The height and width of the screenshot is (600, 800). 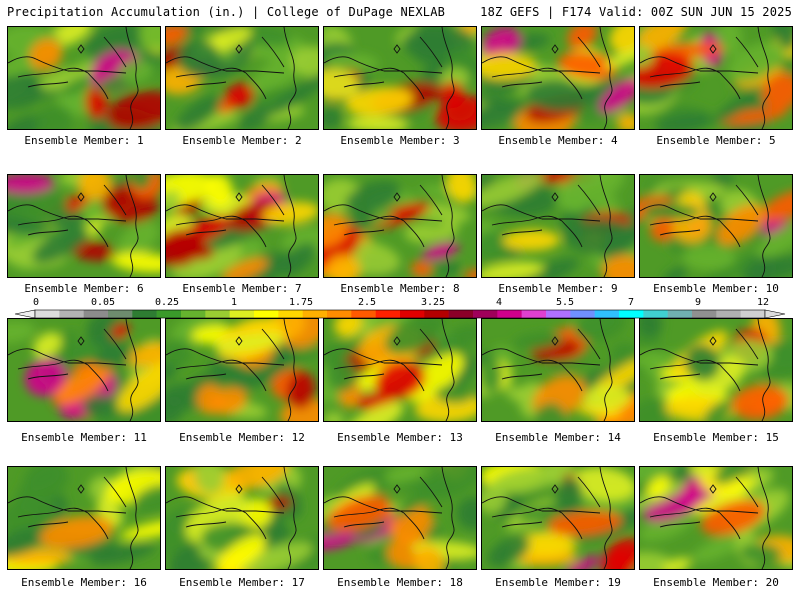 What do you see at coordinates (167, 302) in the screenshot?
I see `colorbar-tick-label: 0.25` at bounding box center [167, 302].